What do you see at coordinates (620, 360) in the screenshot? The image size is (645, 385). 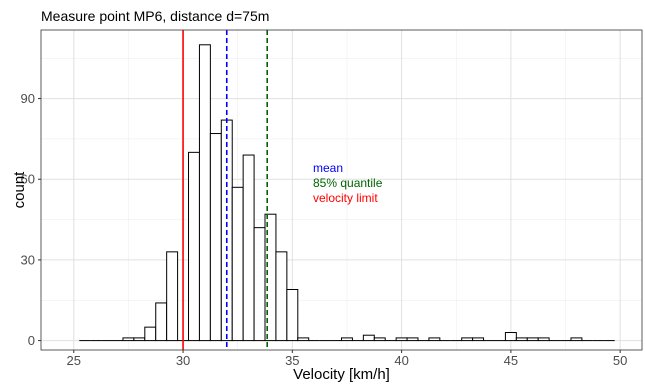 I see `x-tick-label: 50` at bounding box center [620, 360].